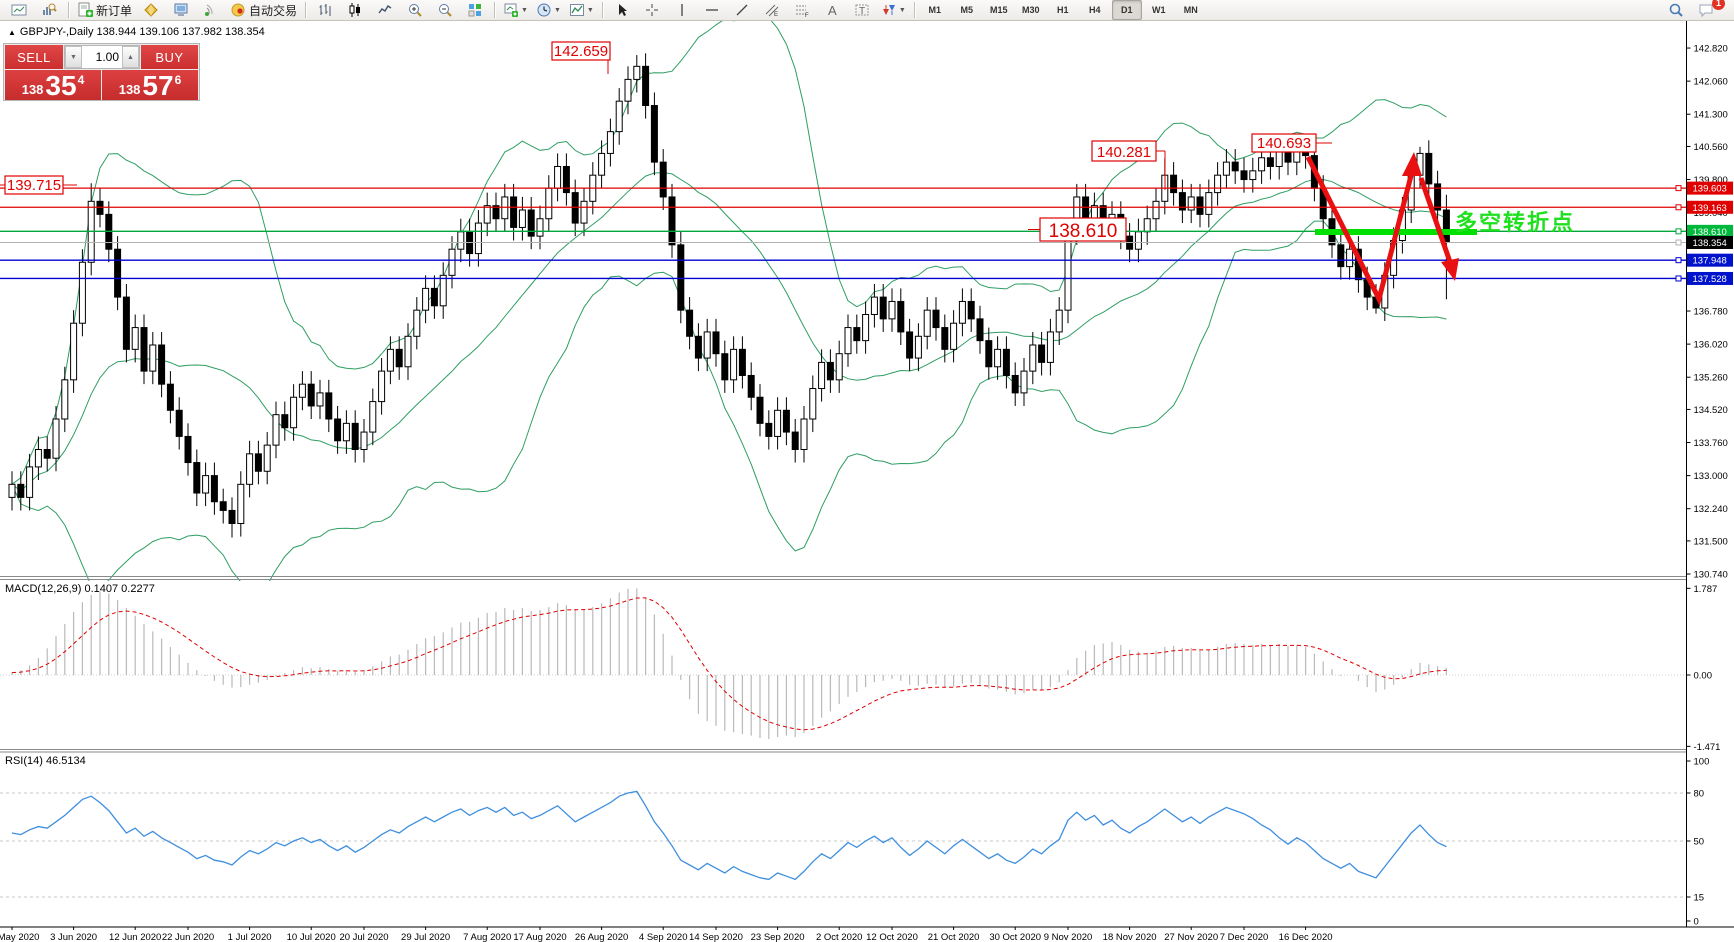  Describe the element at coordinates (832, 10) in the screenshot. I see `text-tool-button: A` at that location.